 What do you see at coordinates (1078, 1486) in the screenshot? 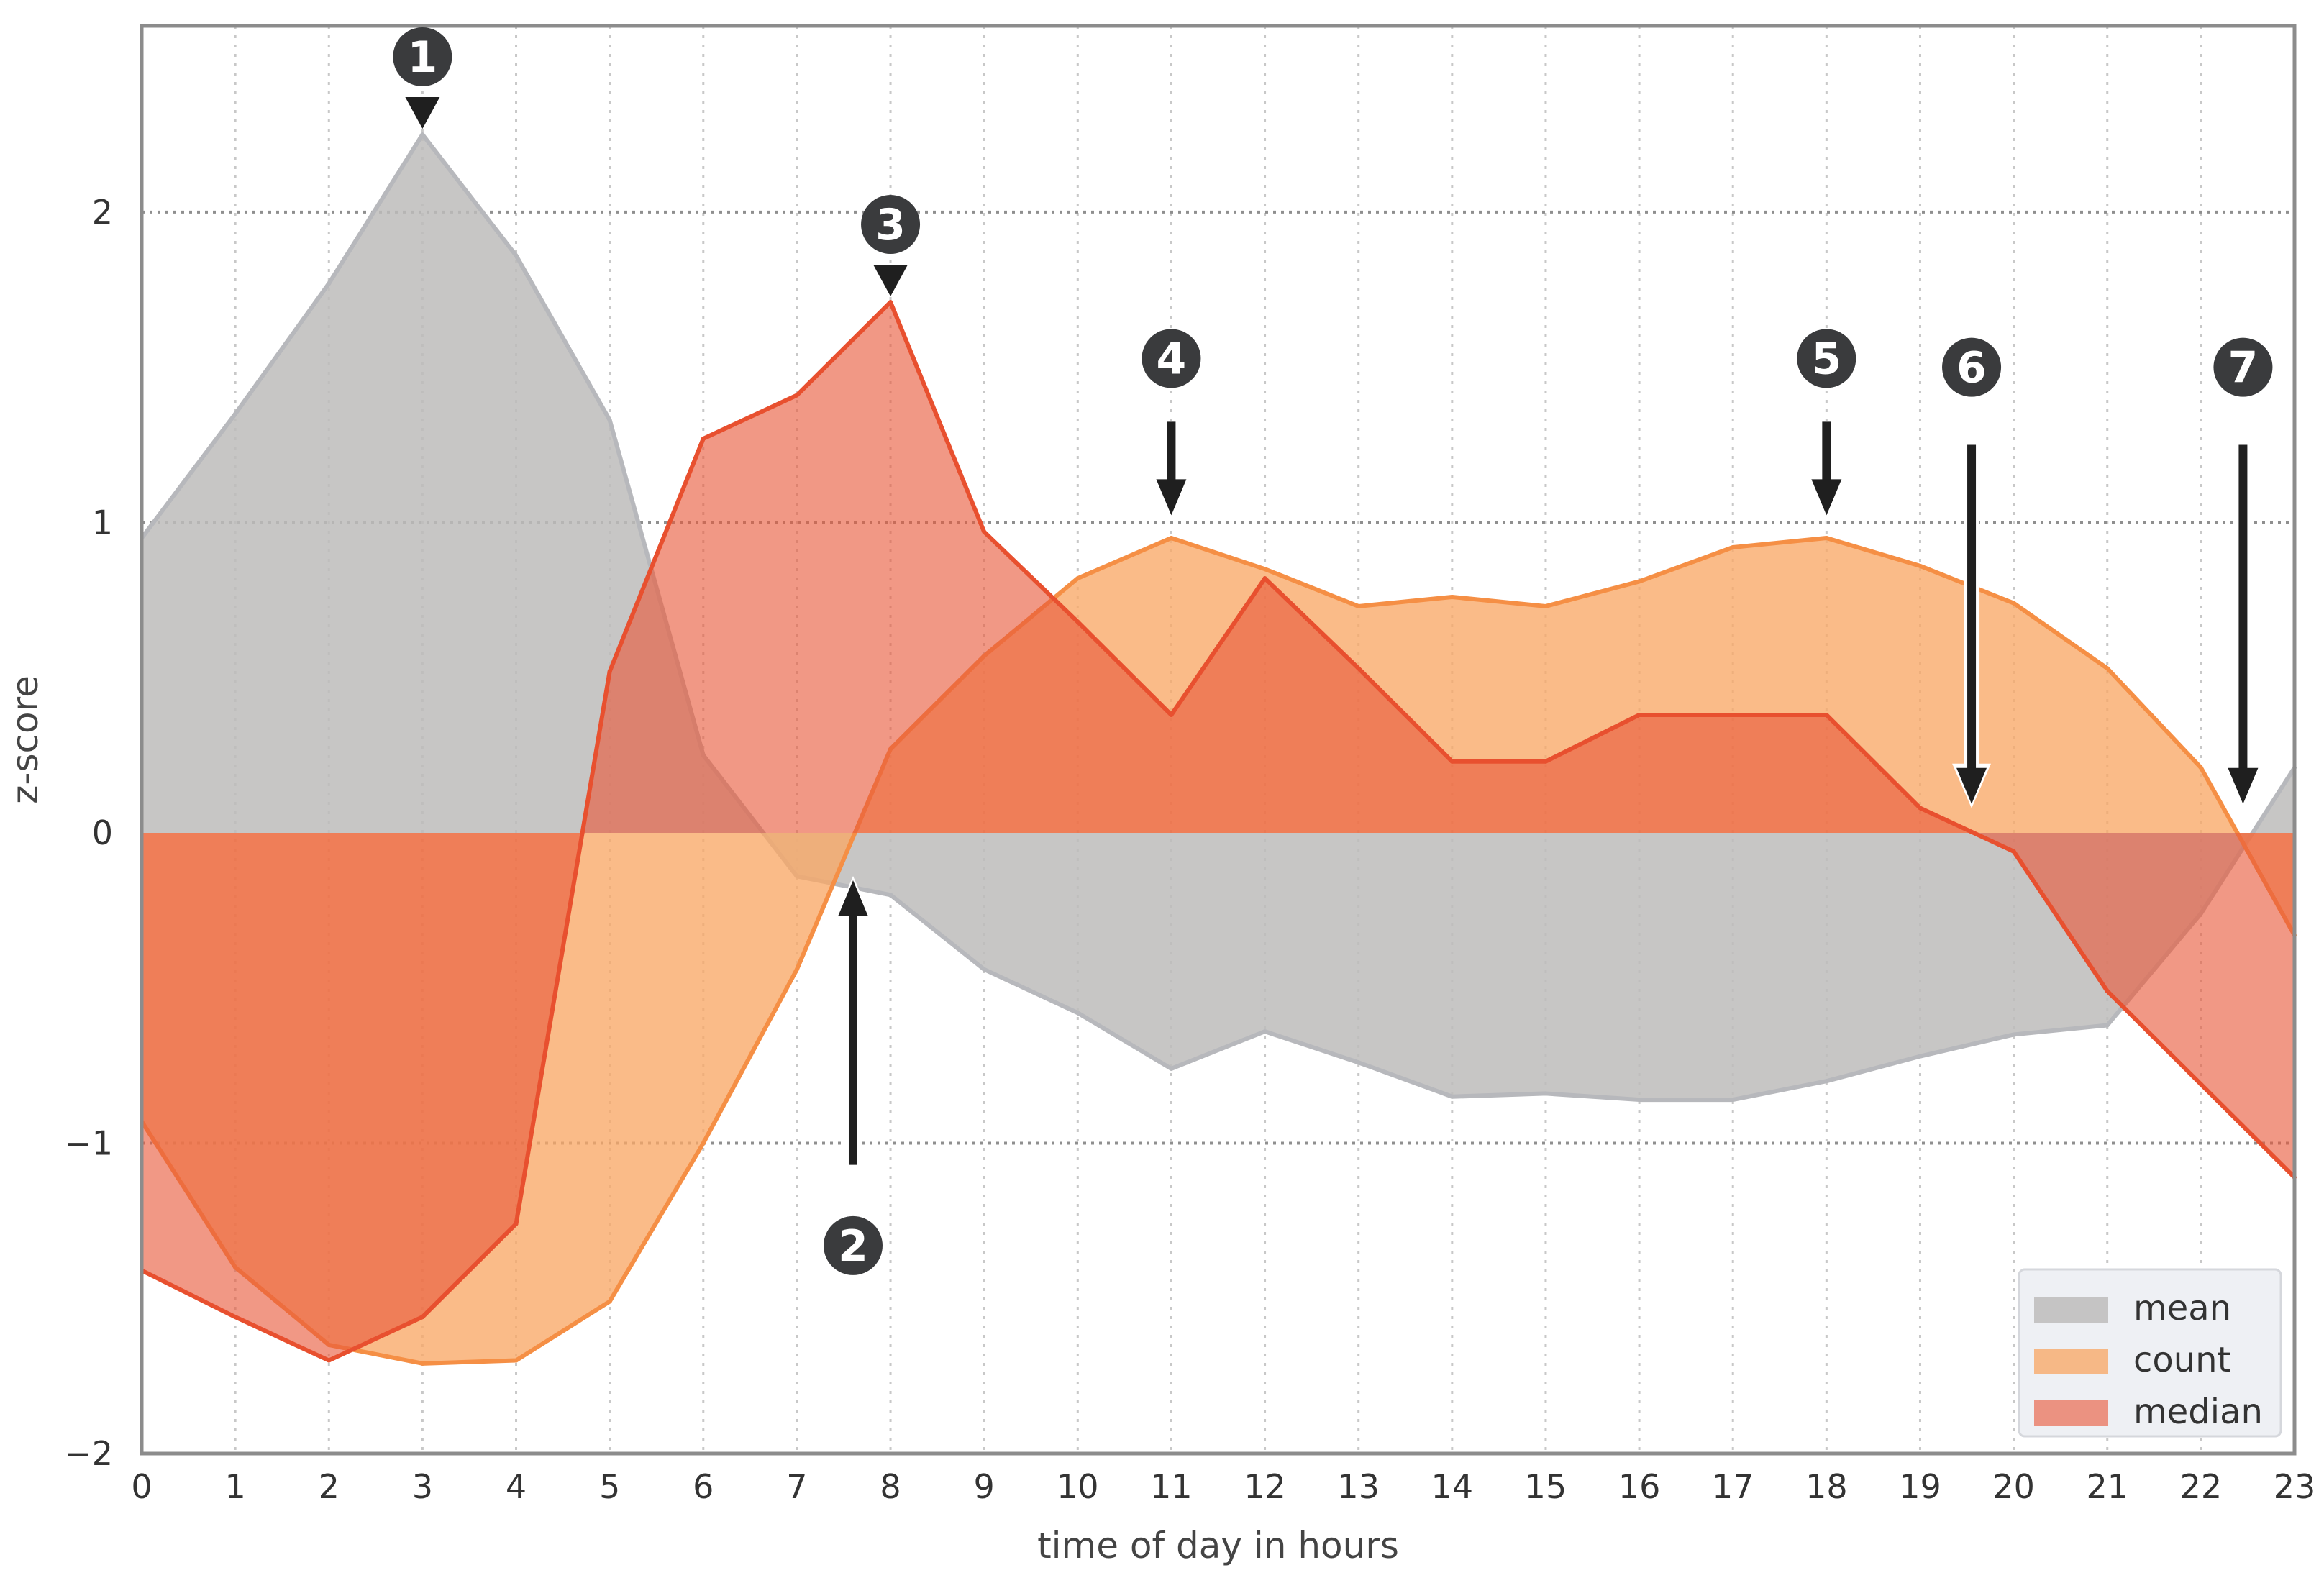
I see `x-tick-label: 10` at bounding box center [1078, 1486].